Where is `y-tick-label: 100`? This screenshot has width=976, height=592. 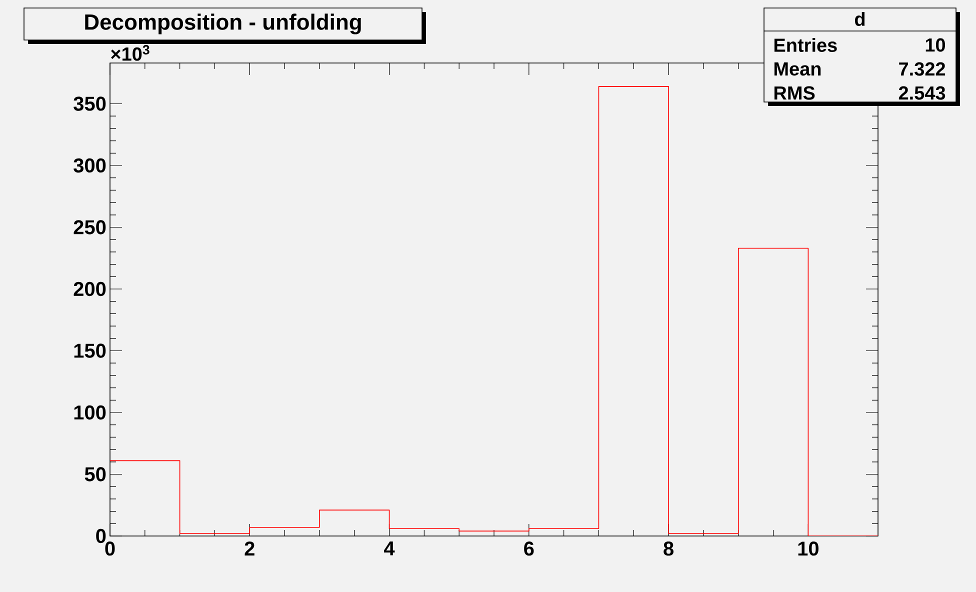
y-tick-label: 100 is located at coordinates (90, 412).